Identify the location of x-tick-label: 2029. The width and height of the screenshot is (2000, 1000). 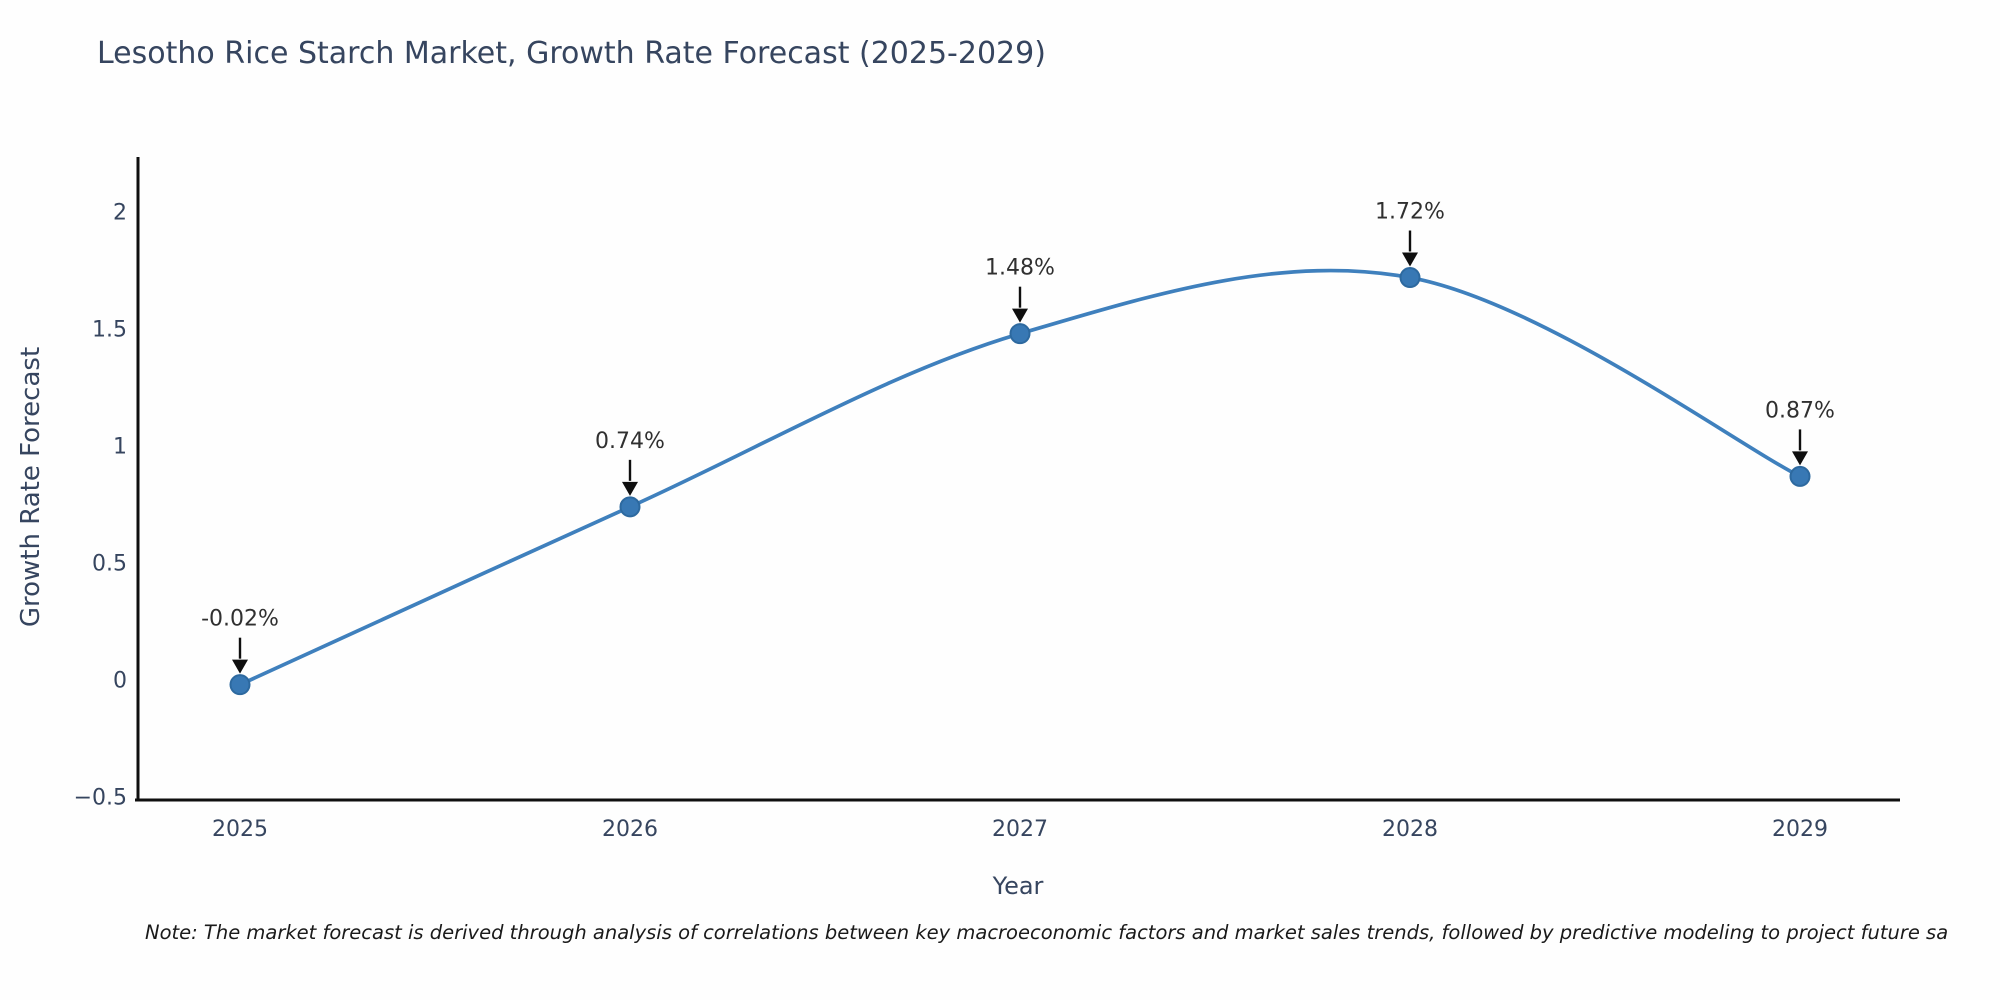
(1800, 829).